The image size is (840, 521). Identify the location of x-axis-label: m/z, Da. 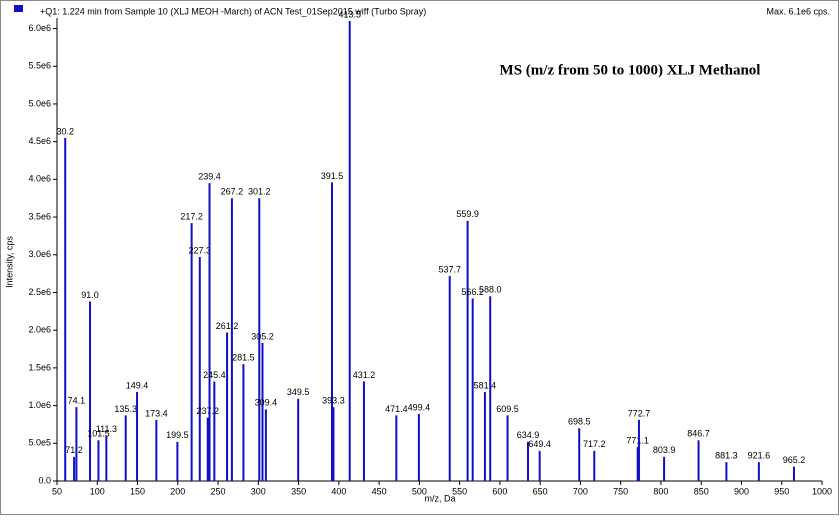
(439, 498).